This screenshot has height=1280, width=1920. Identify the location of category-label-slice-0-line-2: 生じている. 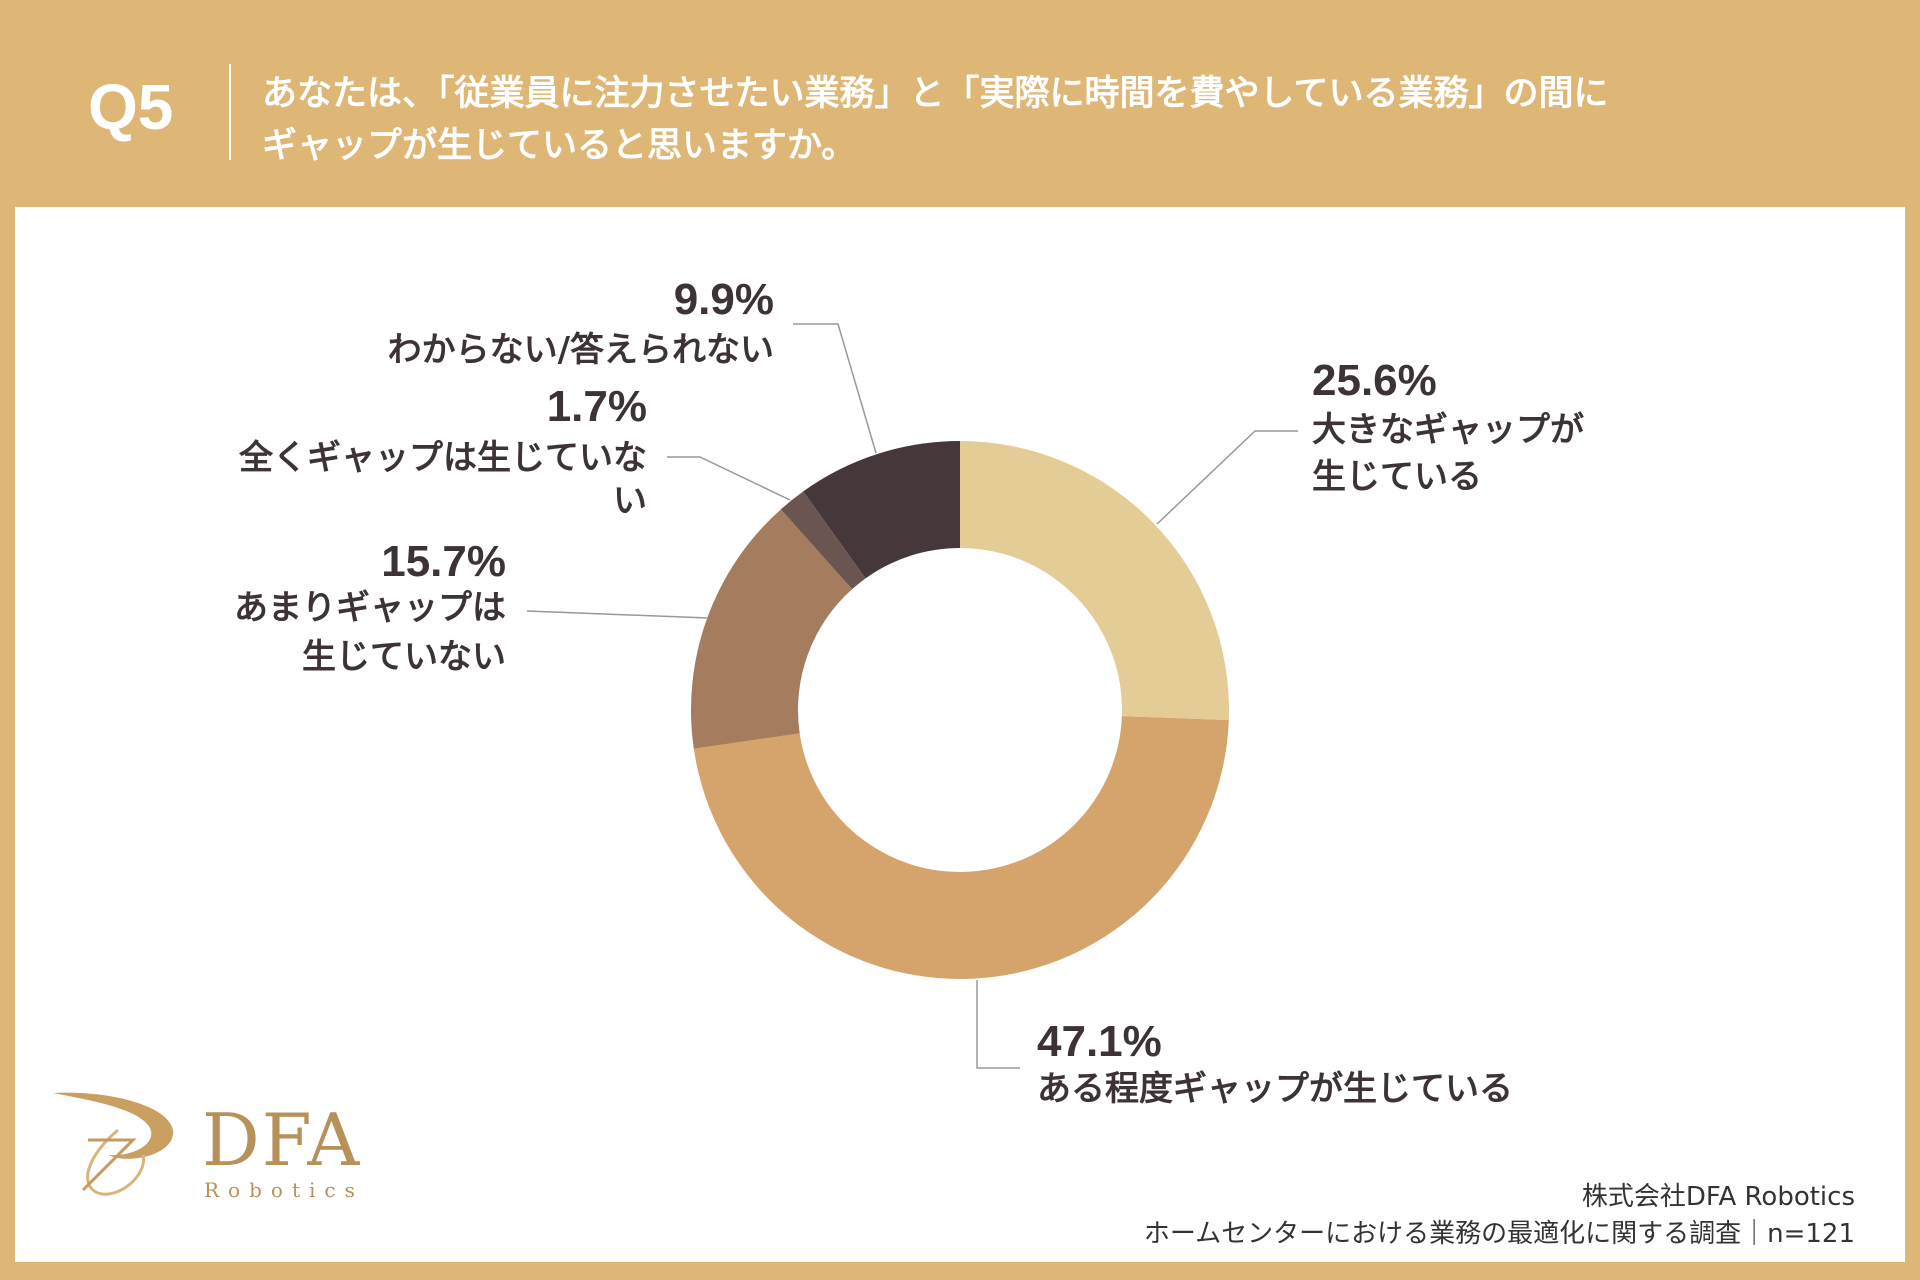
(1397, 477).